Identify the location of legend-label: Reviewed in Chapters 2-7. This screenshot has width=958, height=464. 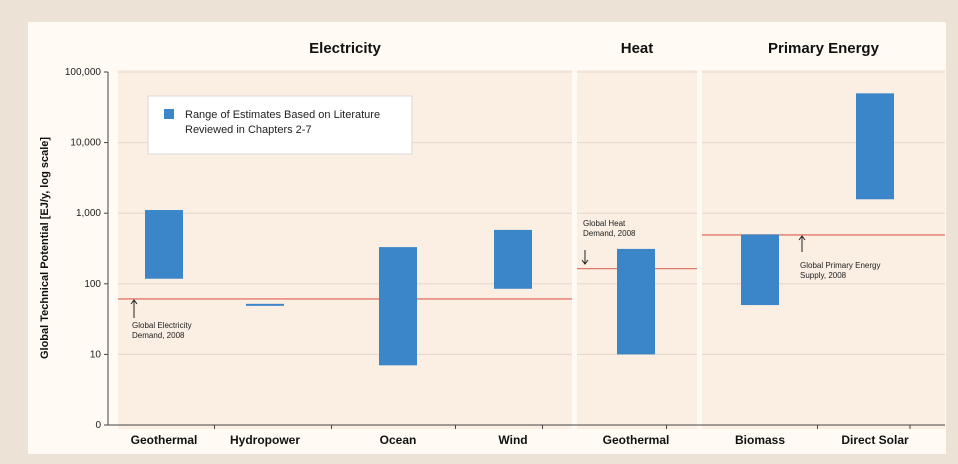
(248, 130).